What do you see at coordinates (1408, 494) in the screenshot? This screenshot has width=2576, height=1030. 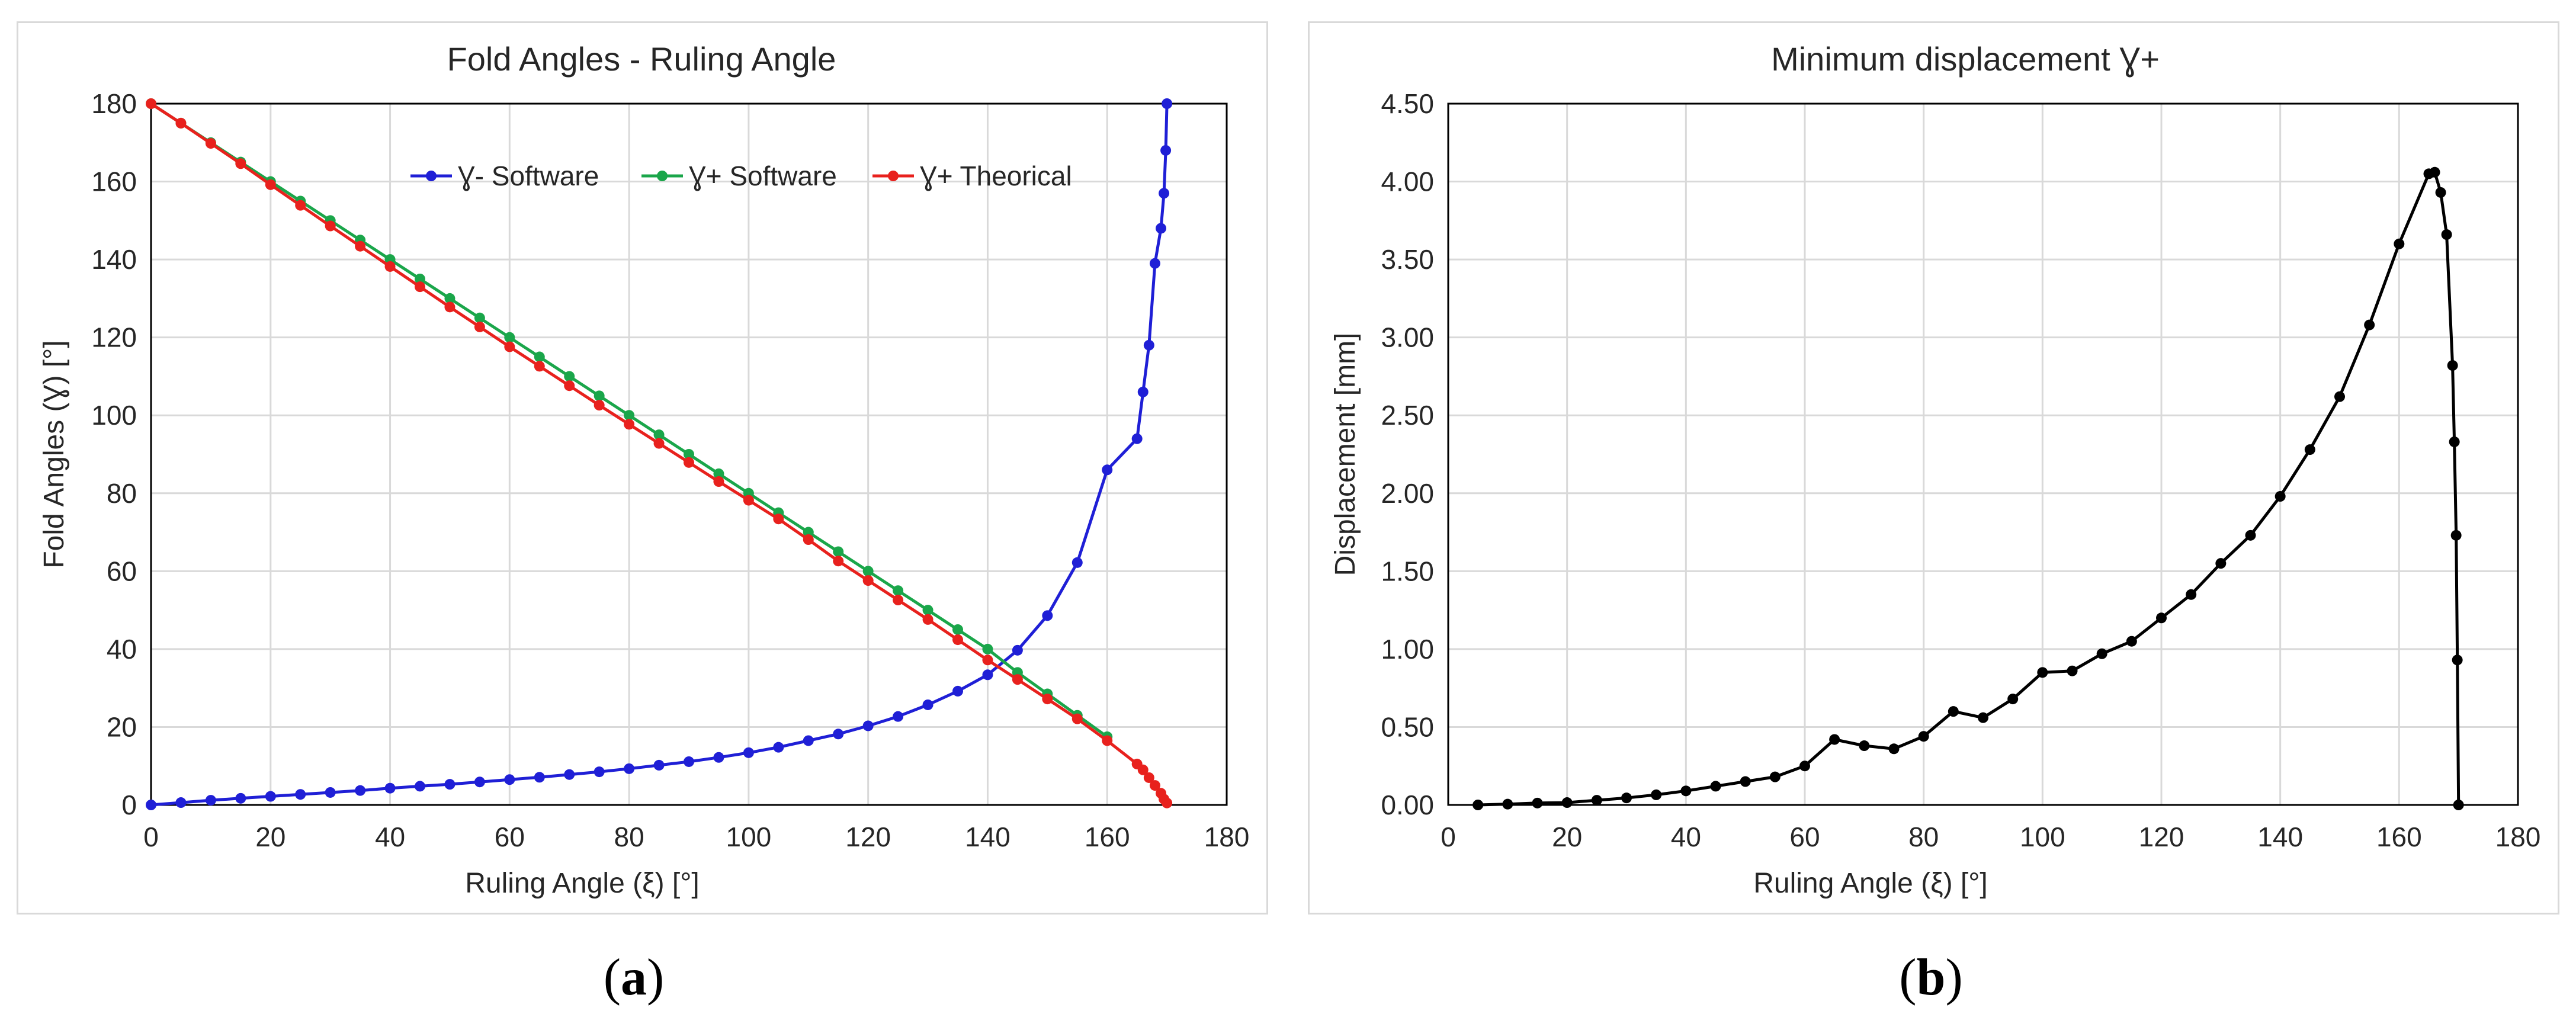 I see `y-tick-label: 2.00` at bounding box center [1408, 494].